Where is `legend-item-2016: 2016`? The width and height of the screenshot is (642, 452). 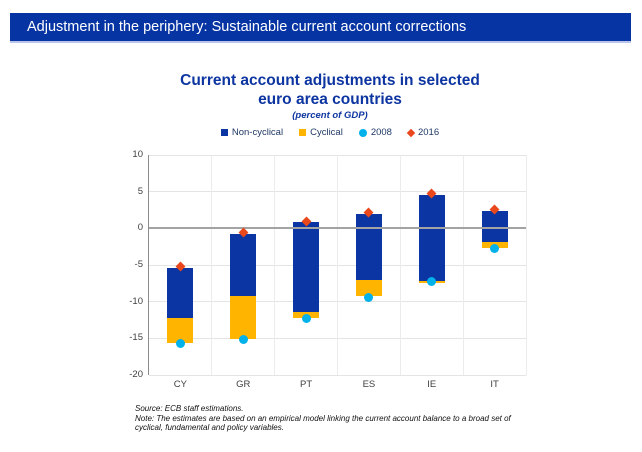
legend-item-2016: 2016 is located at coordinates (423, 132).